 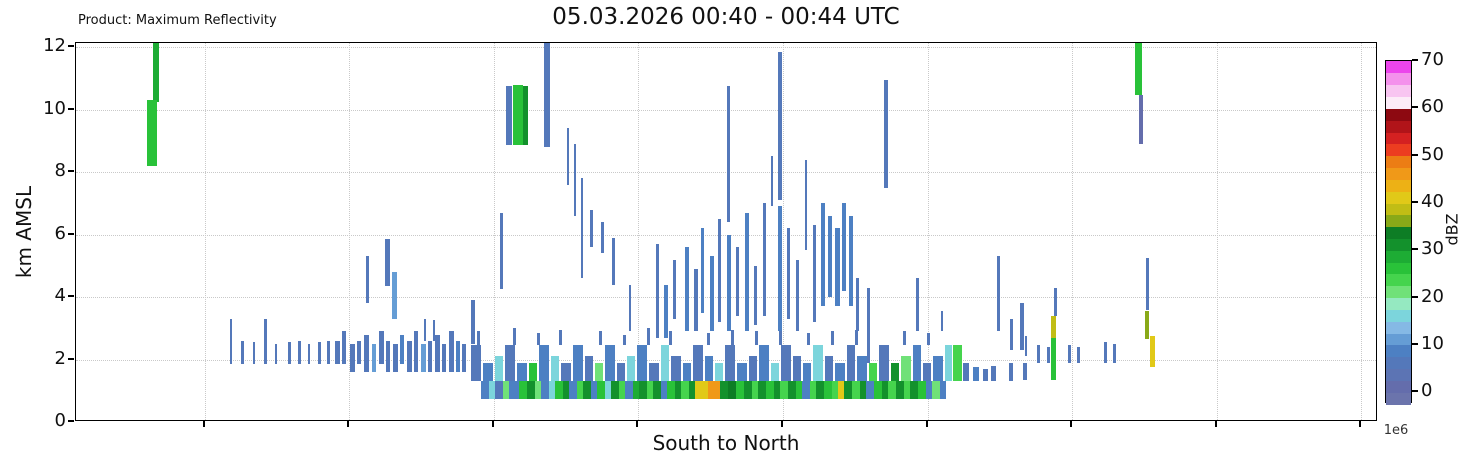 What do you see at coordinates (1432, 154) in the screenshot?
I see `colorbar-tick-label: 50` at bounding box center [1432, 154].